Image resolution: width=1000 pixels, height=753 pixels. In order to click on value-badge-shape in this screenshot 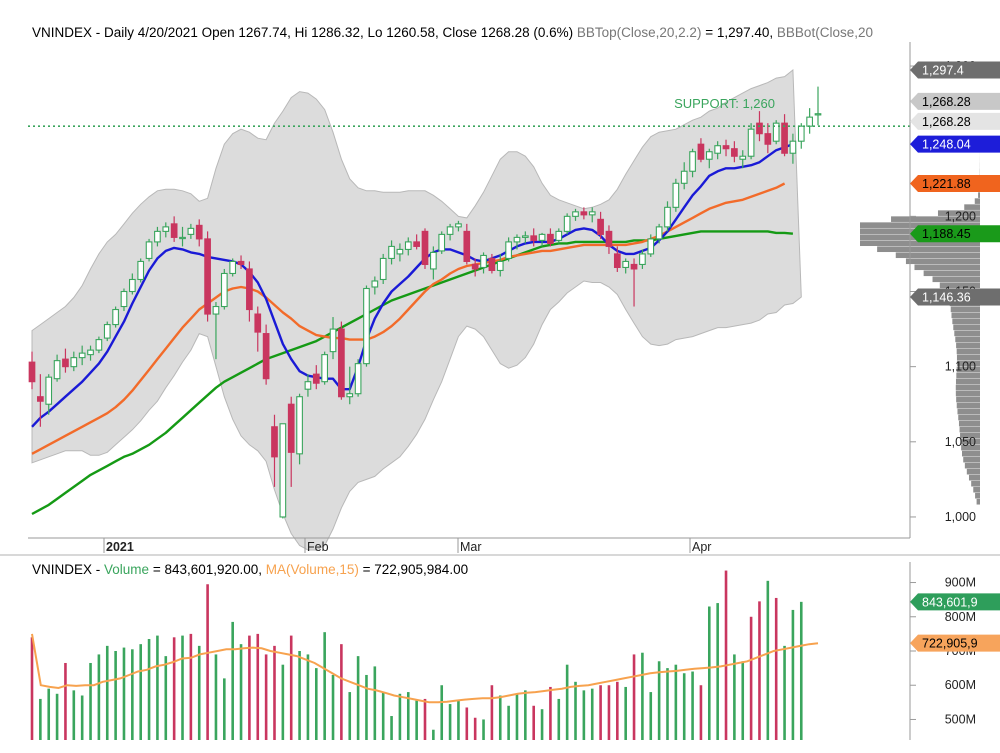, I will do `click(955, 121)`.